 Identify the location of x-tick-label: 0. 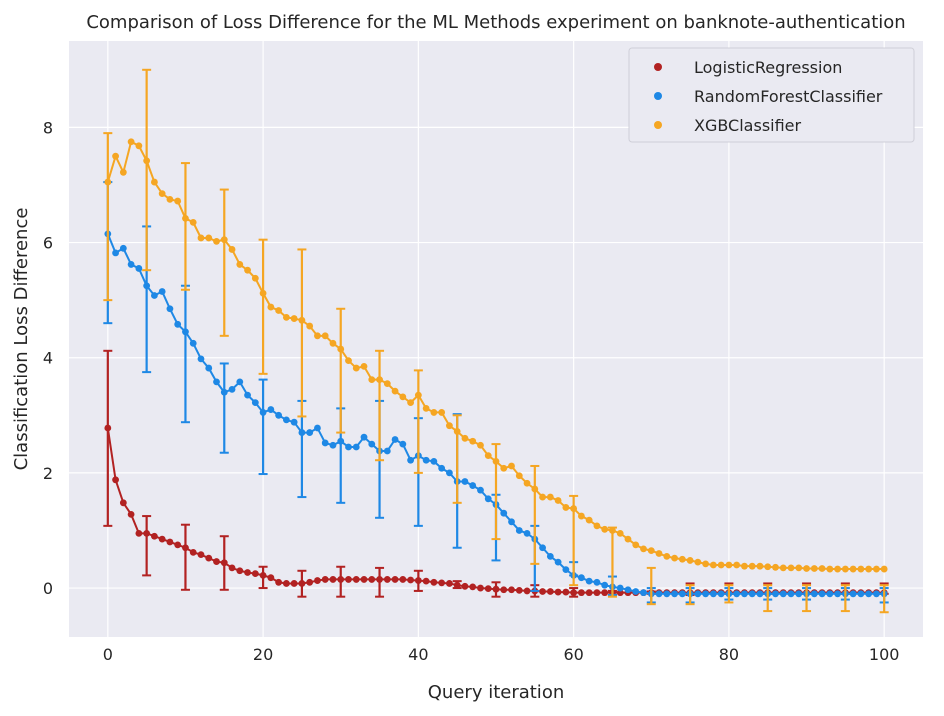
(108, 654).